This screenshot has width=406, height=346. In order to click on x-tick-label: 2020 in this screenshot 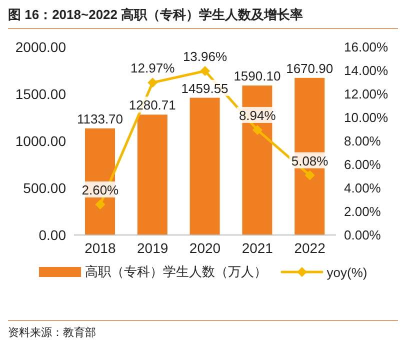, I will do `click(205, 248)`.